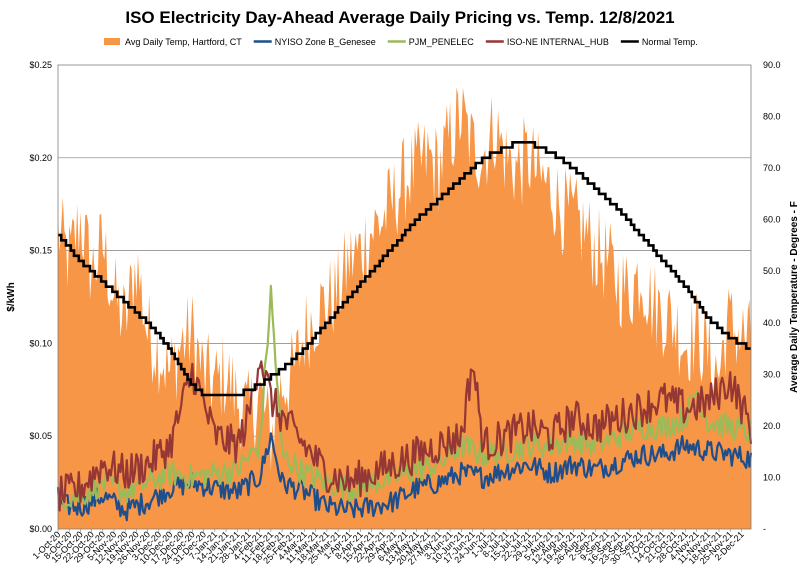  Describe the element at coordinates (764, 529) in the screenshot. I see `y2-tick-label: -` at that location.